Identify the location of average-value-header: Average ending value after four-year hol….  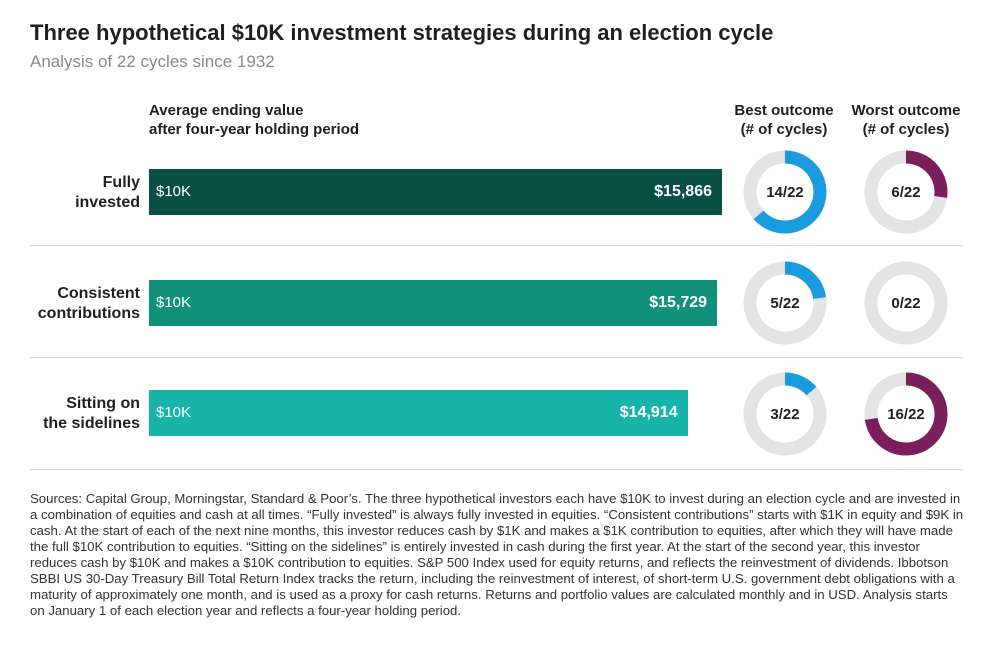
(254, 120).